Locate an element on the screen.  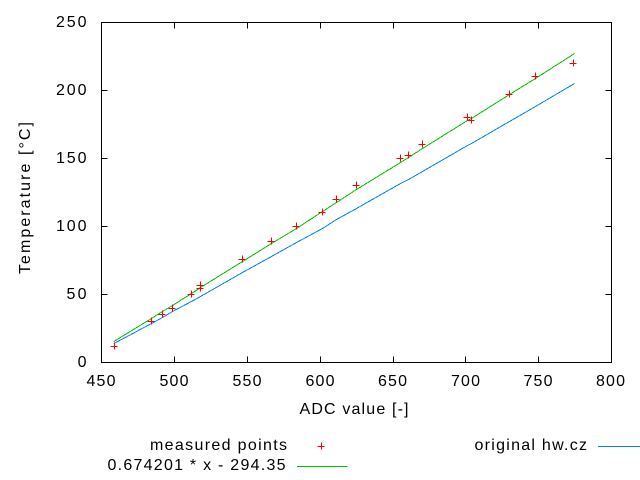
svg-text: 800 is located at coordinates (610, 381).